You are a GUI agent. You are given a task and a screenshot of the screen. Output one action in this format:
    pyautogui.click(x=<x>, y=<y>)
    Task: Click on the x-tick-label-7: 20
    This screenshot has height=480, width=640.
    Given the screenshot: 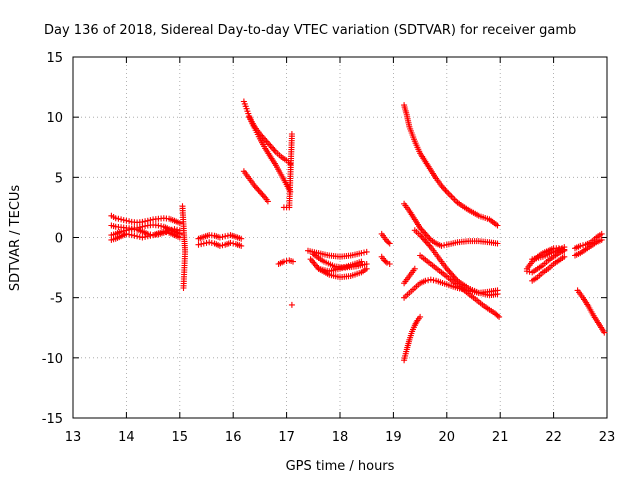 What is the action you would take?
    pyautogui.click(x=447, y=437)
    